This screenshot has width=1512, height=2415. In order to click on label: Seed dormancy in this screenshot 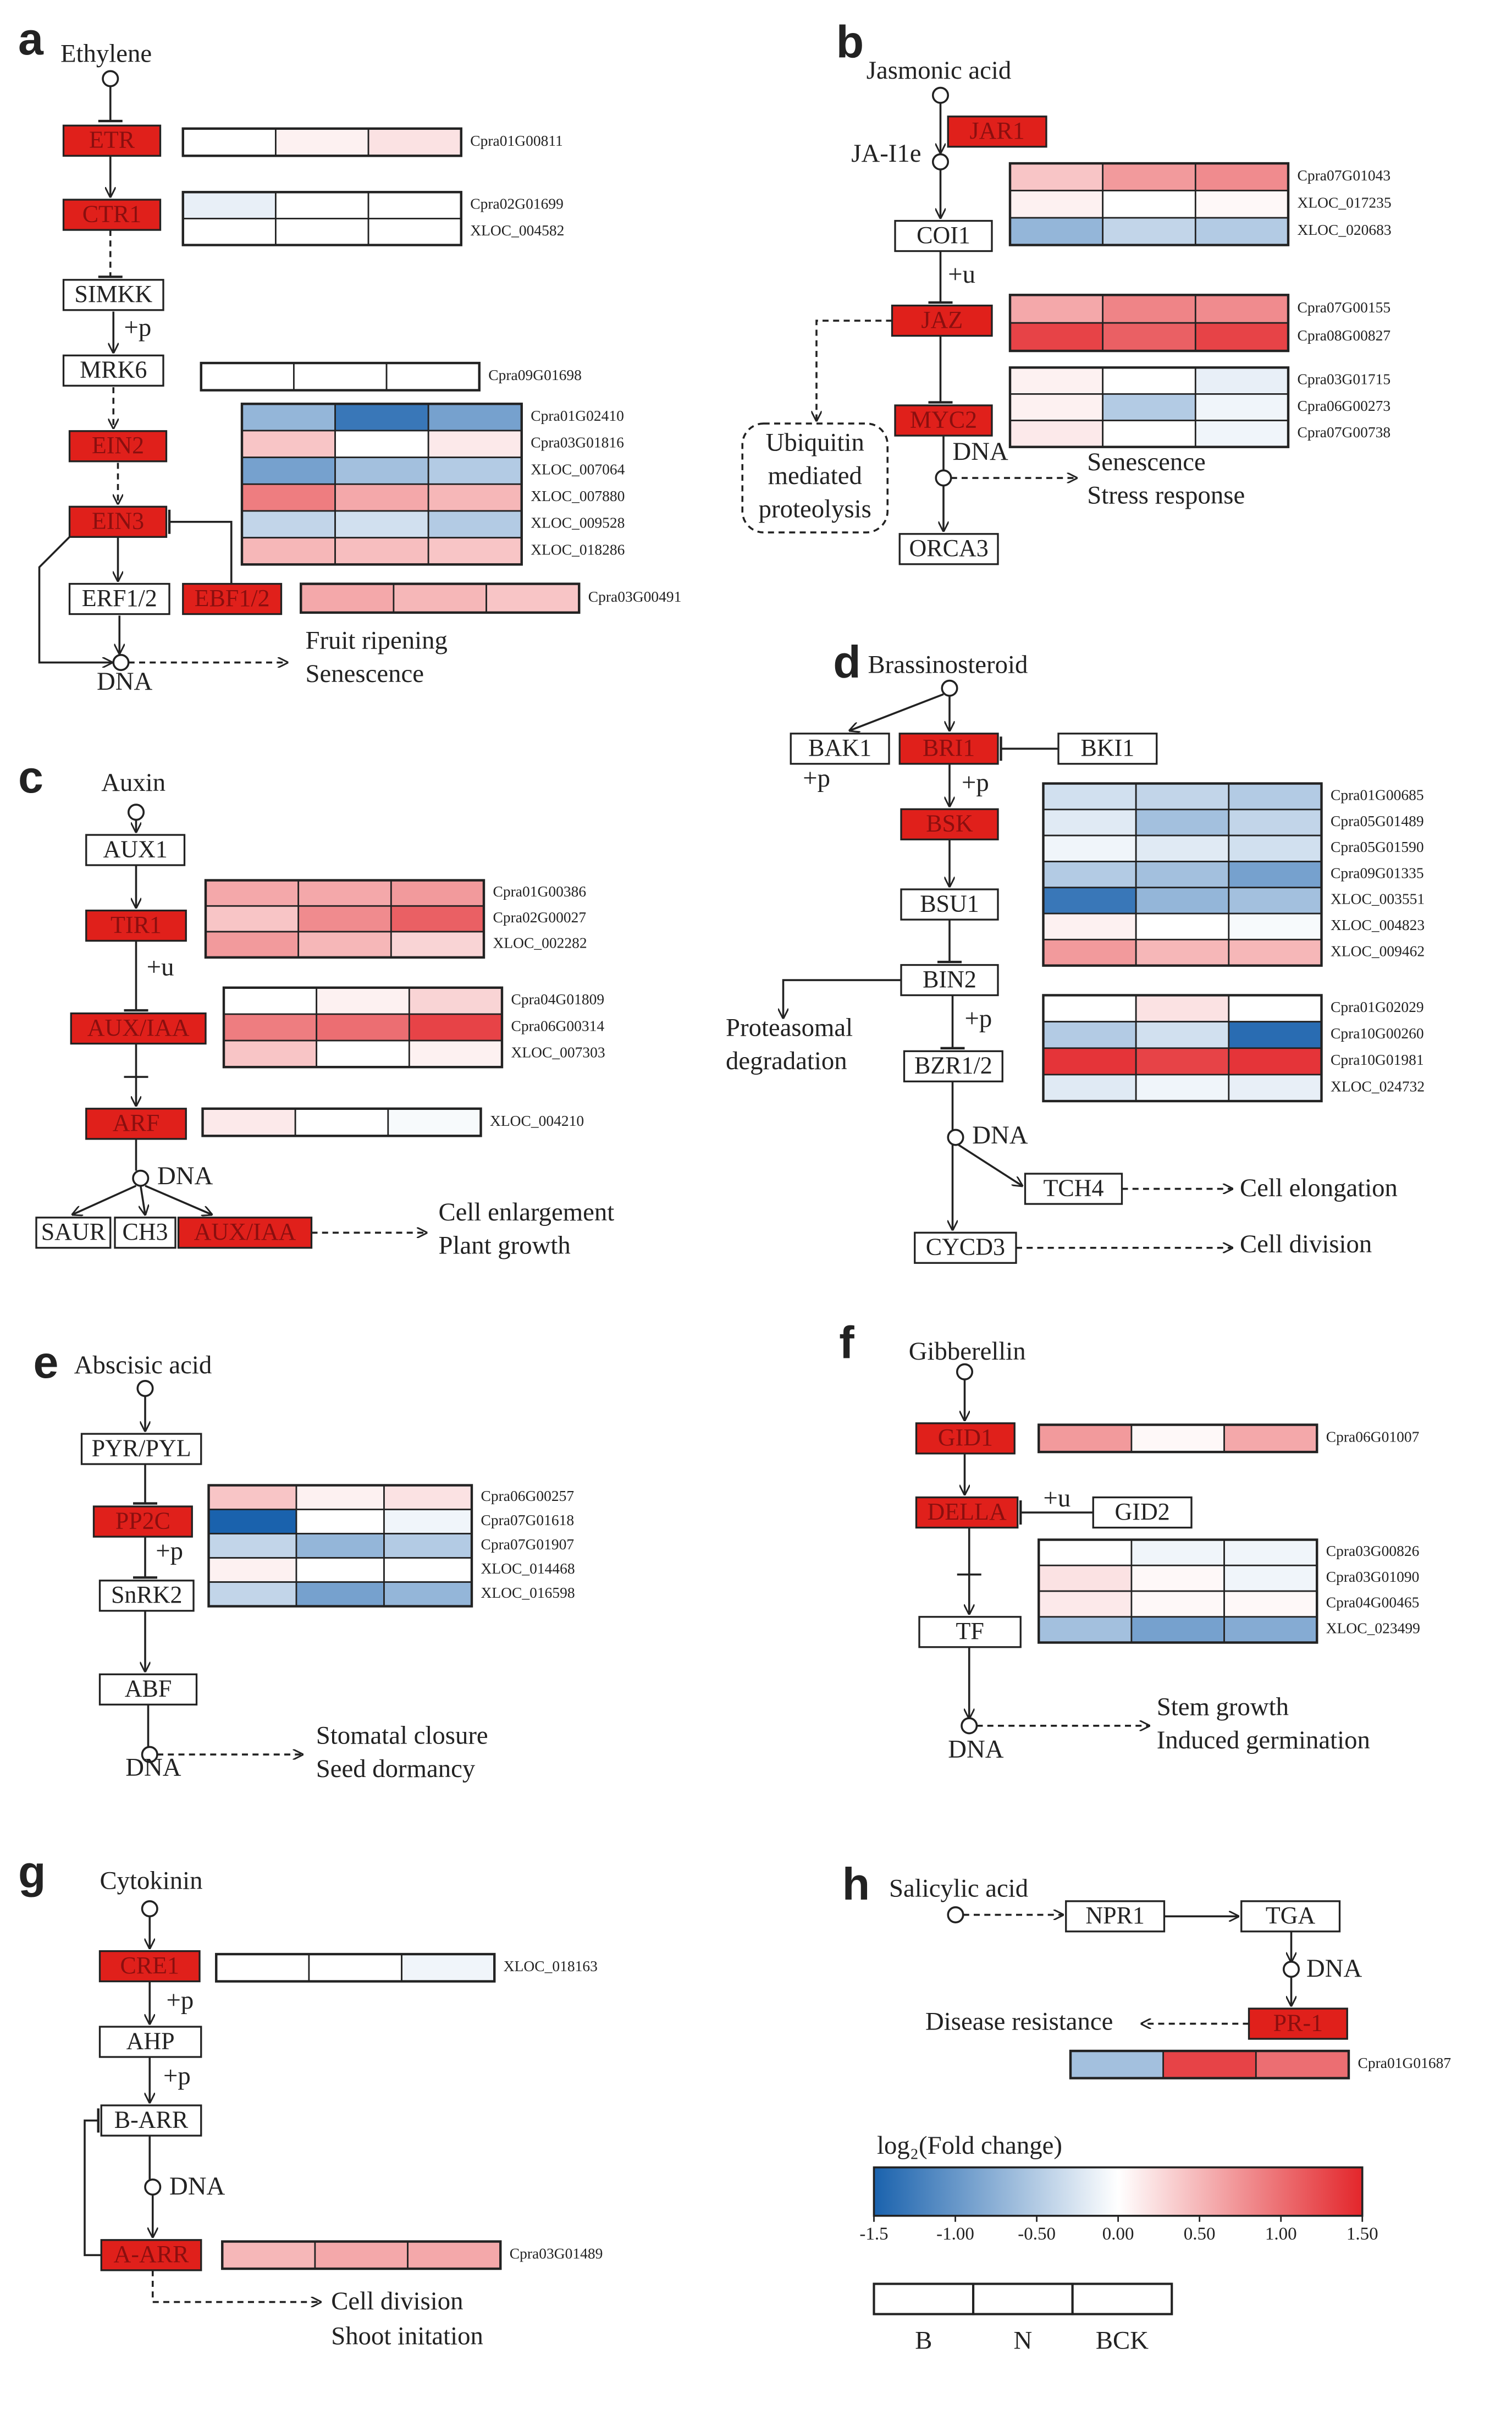, I will do `click(396, 1769)`.